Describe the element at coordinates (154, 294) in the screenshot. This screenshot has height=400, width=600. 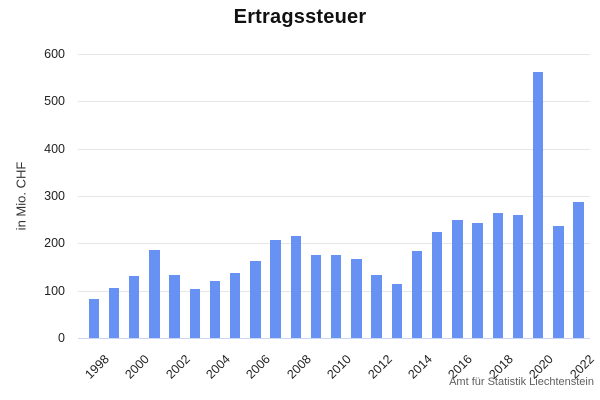
I see `bar-2001` at that location.